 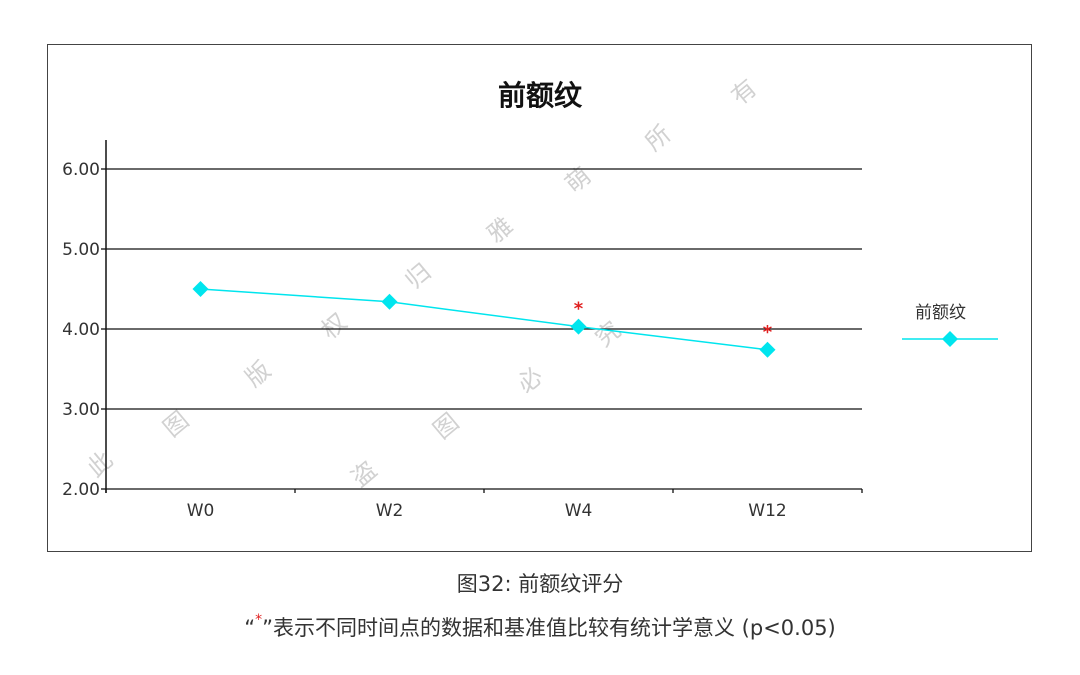 I want to click on significance-markers: **, so click(x=673, y=321).